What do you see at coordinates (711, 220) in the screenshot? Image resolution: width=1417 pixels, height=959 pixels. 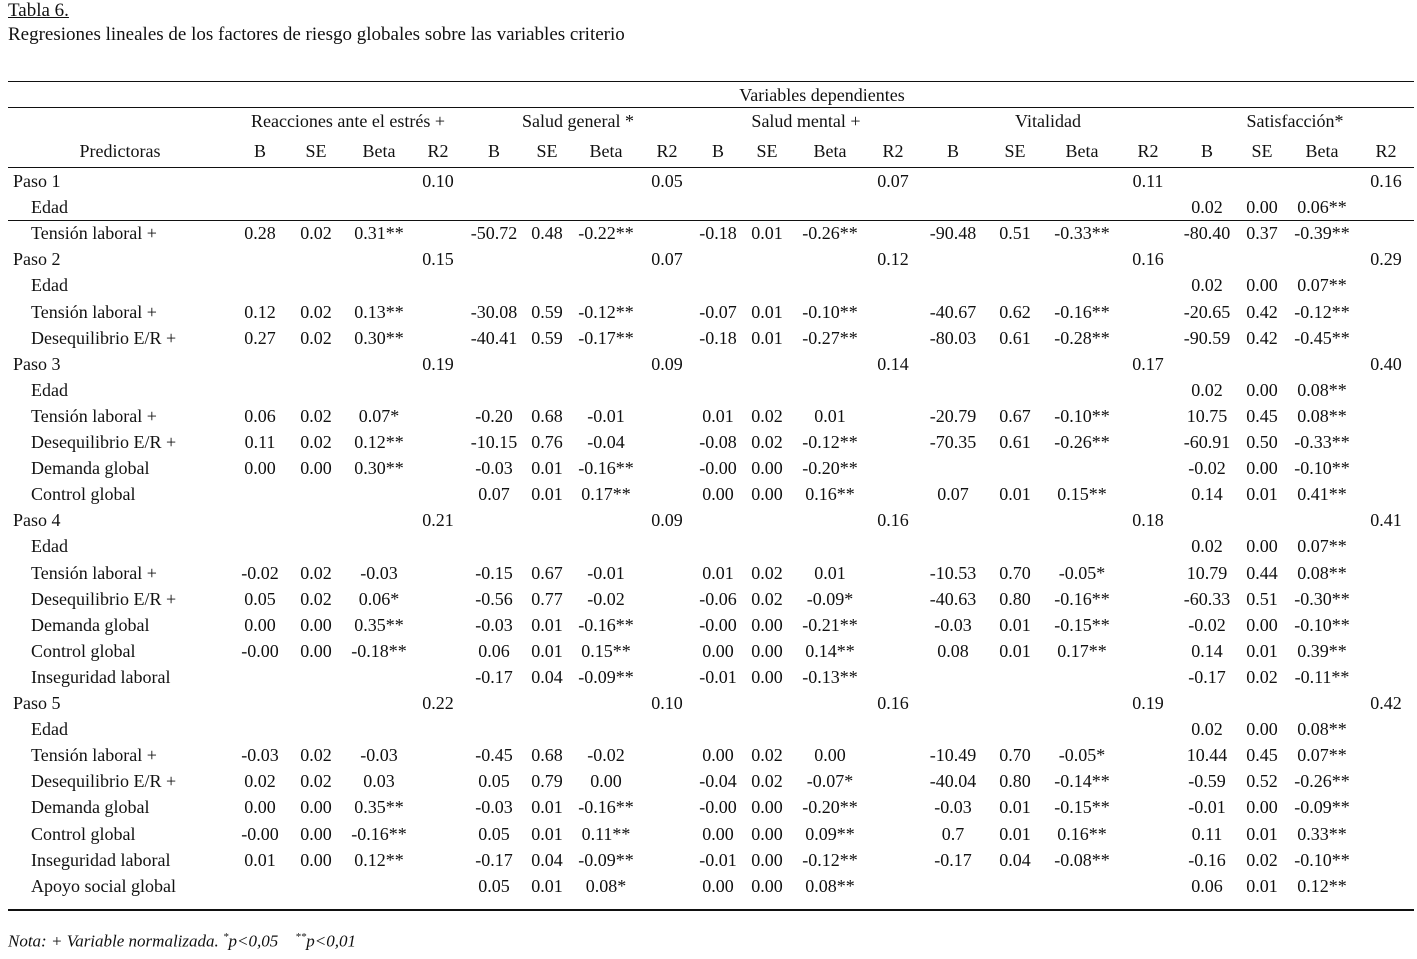 I see `row-rule` at bounding box center [711, 220].